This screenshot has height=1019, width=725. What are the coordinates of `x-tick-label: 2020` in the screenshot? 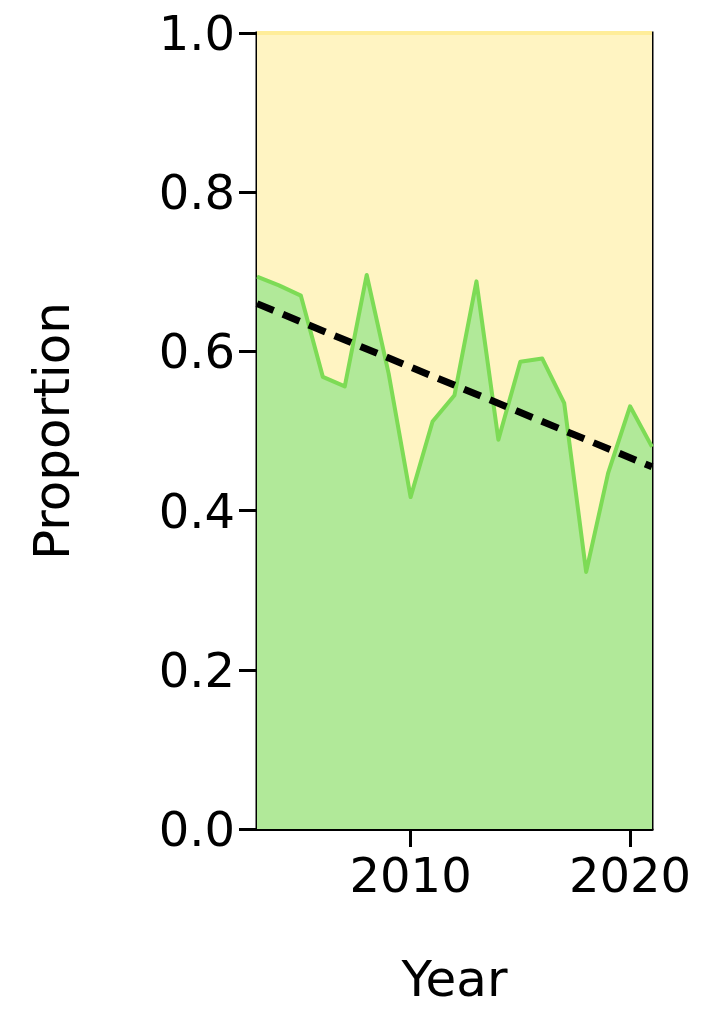 It's located at (630, 875).